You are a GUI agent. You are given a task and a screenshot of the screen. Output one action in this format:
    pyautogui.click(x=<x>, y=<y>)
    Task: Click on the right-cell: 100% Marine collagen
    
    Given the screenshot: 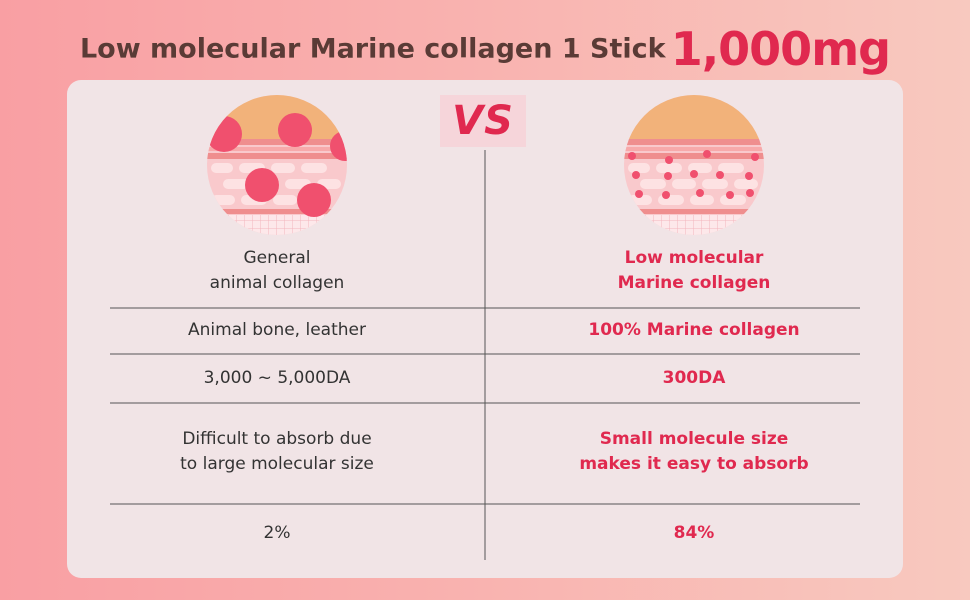 What is the action you would take?
    pyautogui.click(x=694, y=330)
    